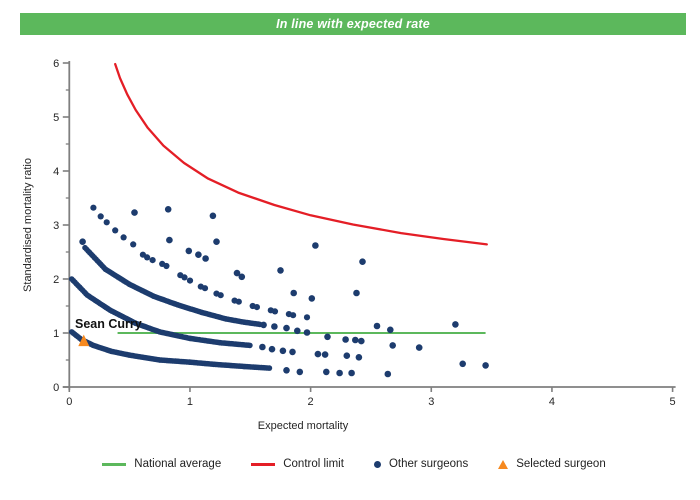 This screenshot has height=500, width=700. Describe the element at coordinates (108, 324) in the screenshot. I see `selected-surgeon-label: Sean Curry` at that location.